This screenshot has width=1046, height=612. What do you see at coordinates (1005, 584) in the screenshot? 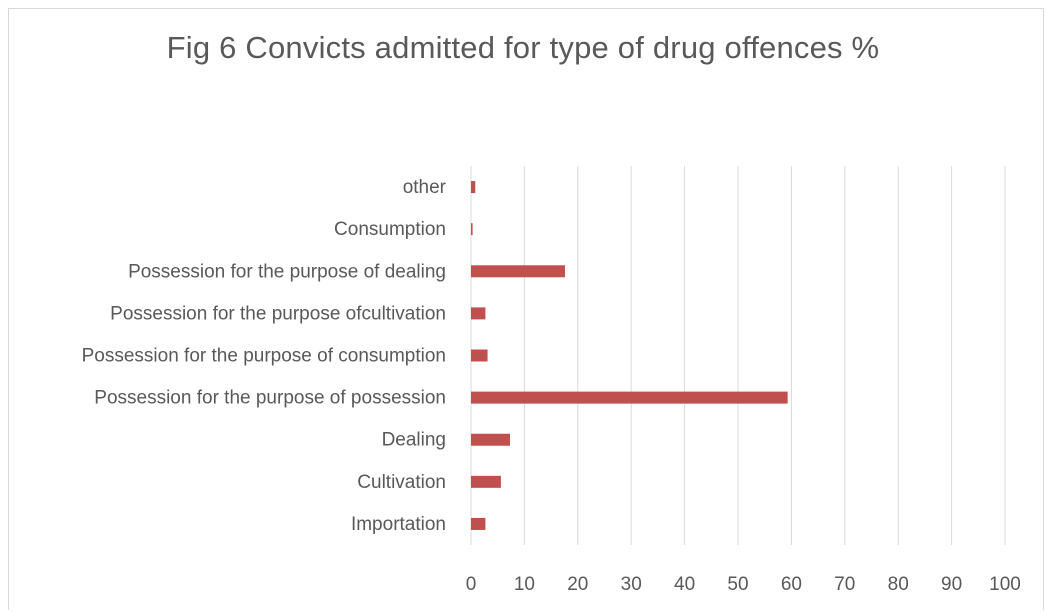
I see `x-tick-label-100: 100` at bounding box center [1005, 584].